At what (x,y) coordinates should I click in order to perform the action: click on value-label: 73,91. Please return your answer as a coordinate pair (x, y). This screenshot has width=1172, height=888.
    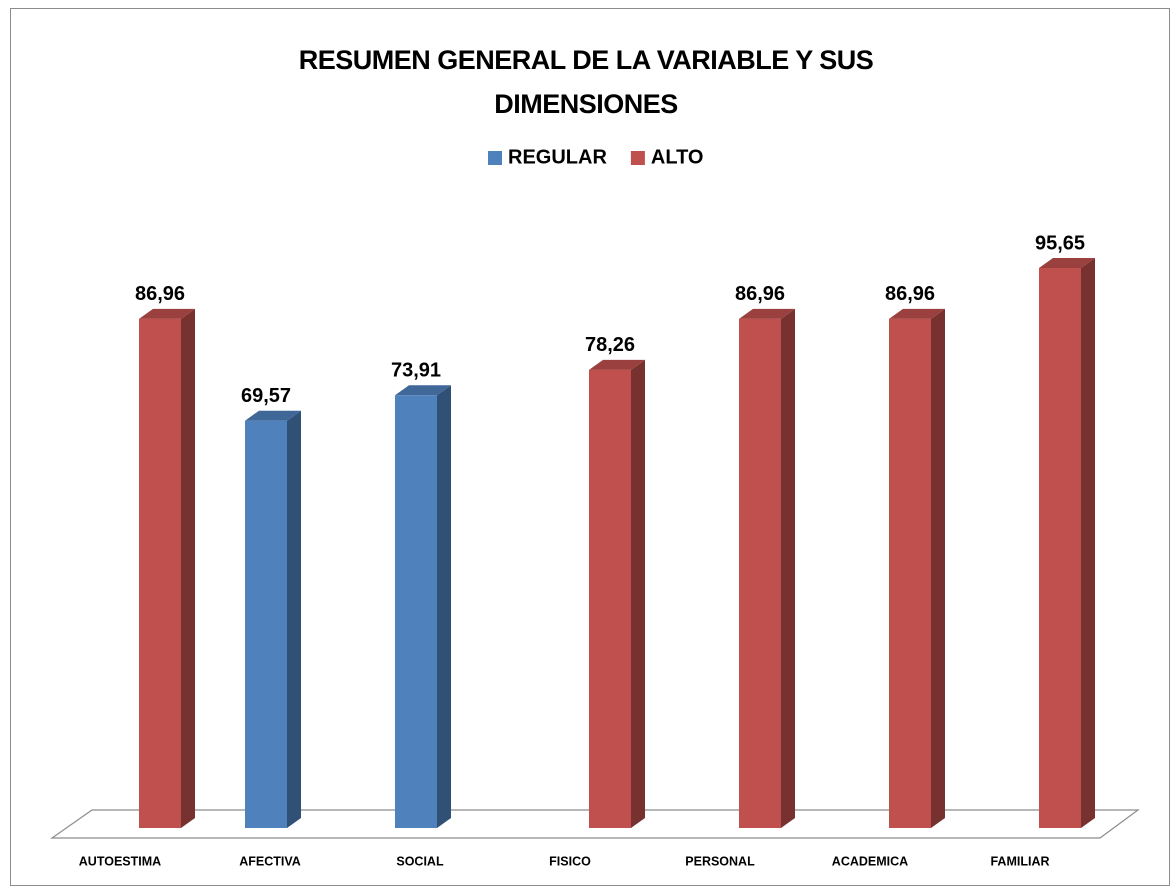
    Looking at the image, I should click on (416, 371).